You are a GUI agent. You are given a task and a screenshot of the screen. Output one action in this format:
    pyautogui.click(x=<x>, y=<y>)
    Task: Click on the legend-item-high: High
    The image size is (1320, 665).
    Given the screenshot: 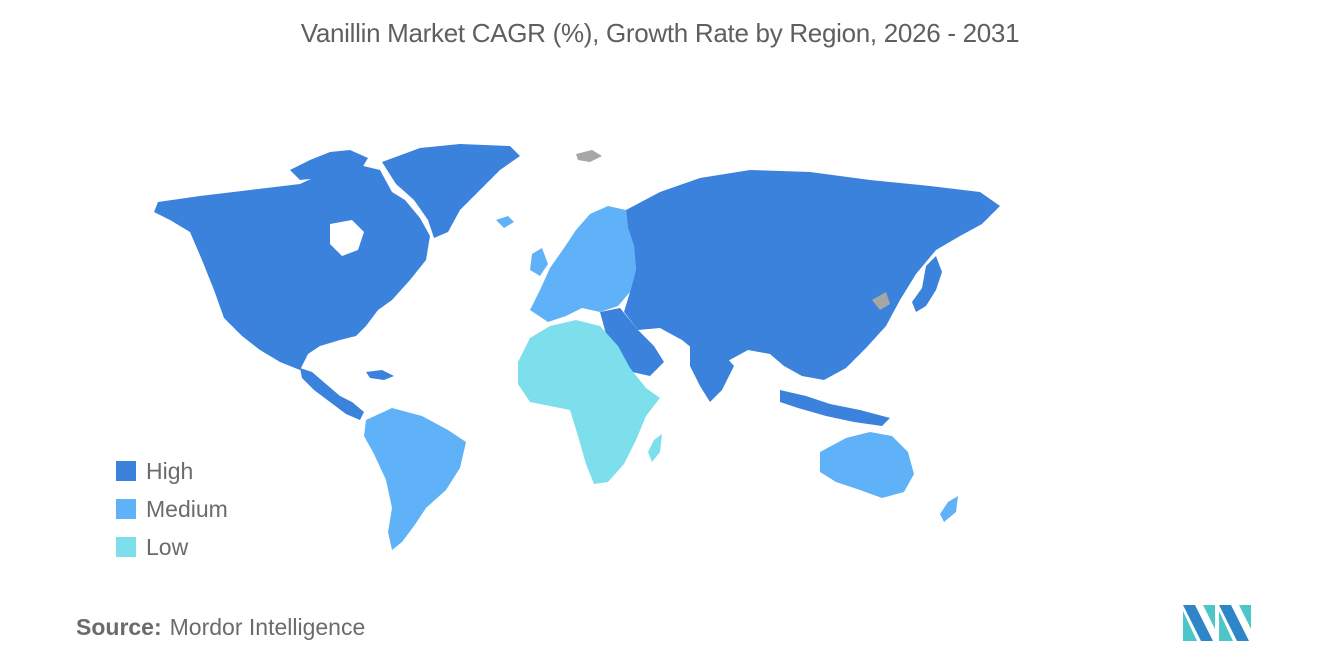 What is the action you would take?
    pyautogui.click(x=172, y=471)
    